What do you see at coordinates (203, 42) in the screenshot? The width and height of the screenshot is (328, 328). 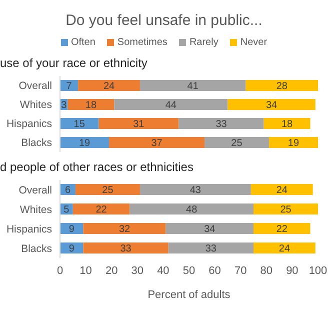 I see `legend-label: Rarely` at bounding box center [203, 42].